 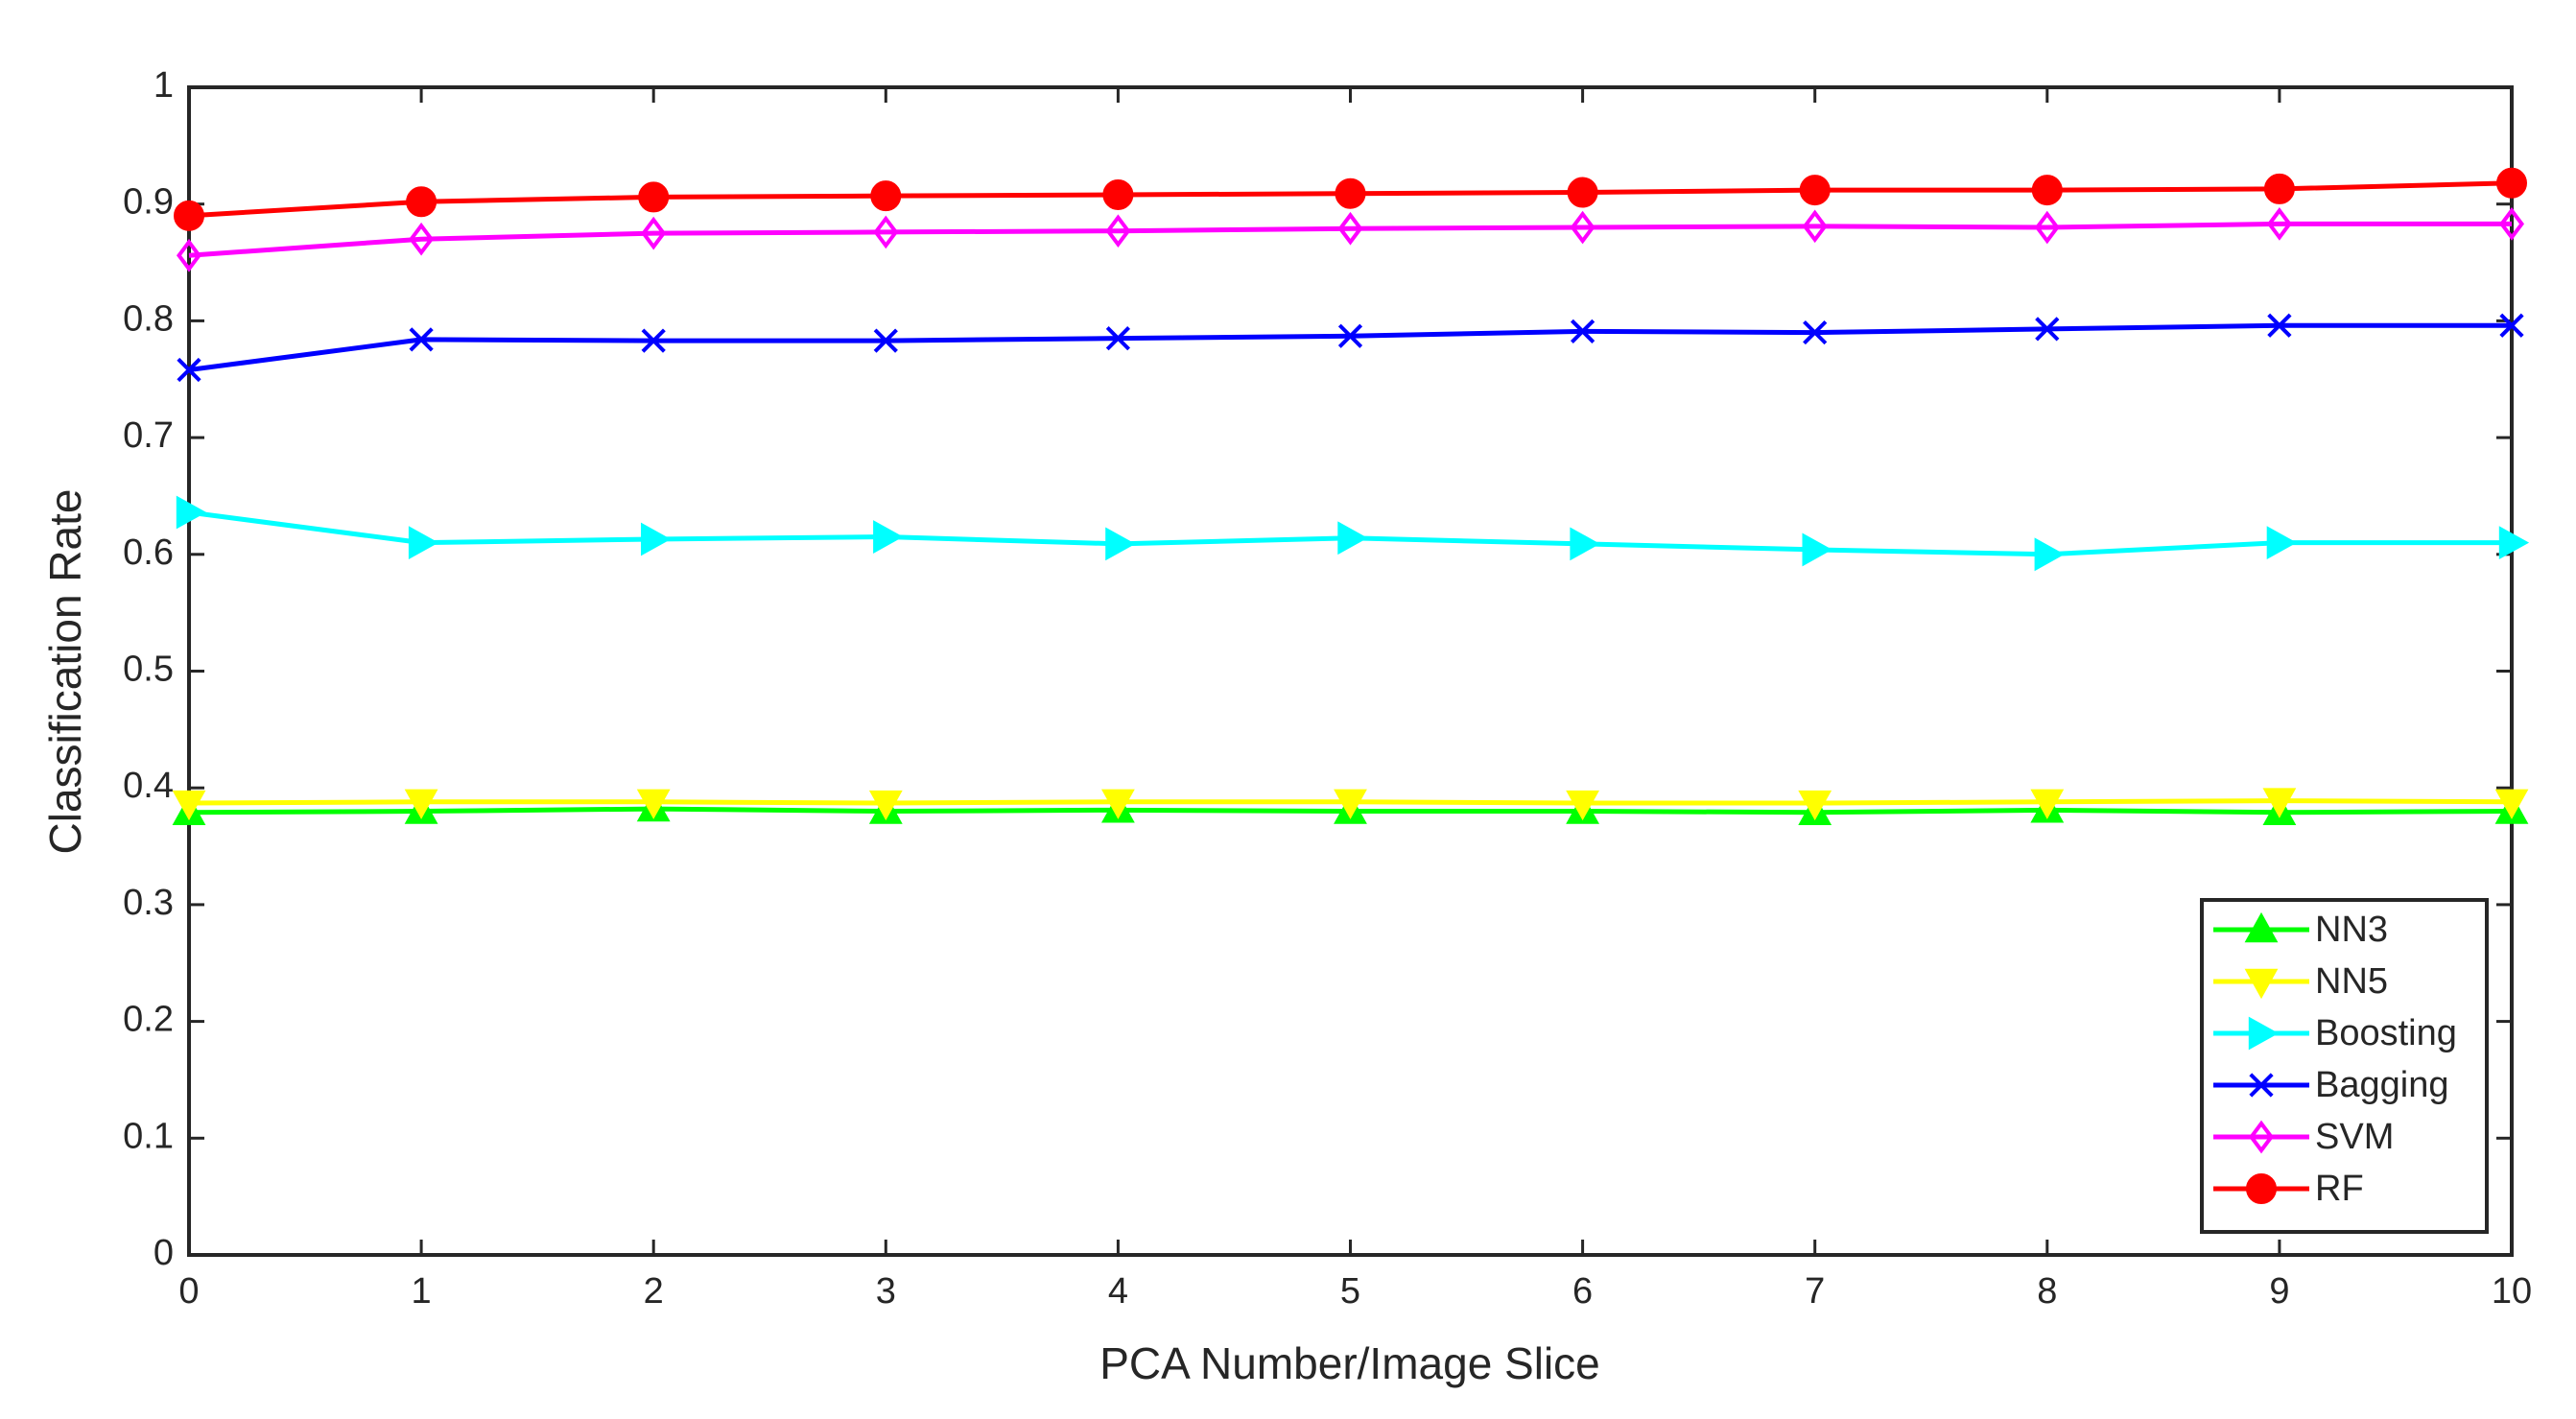 I want to click on y-tick-label: 0.1, so click(x=148, y=1136).